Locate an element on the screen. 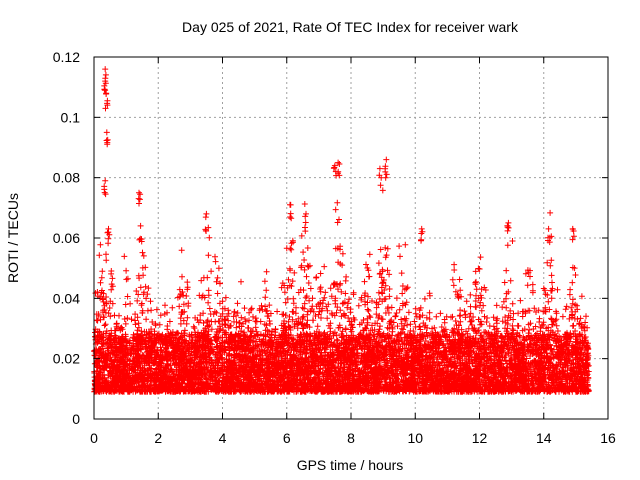  x-axis-label: GPS time / hours is located at coordinates (350, 465).